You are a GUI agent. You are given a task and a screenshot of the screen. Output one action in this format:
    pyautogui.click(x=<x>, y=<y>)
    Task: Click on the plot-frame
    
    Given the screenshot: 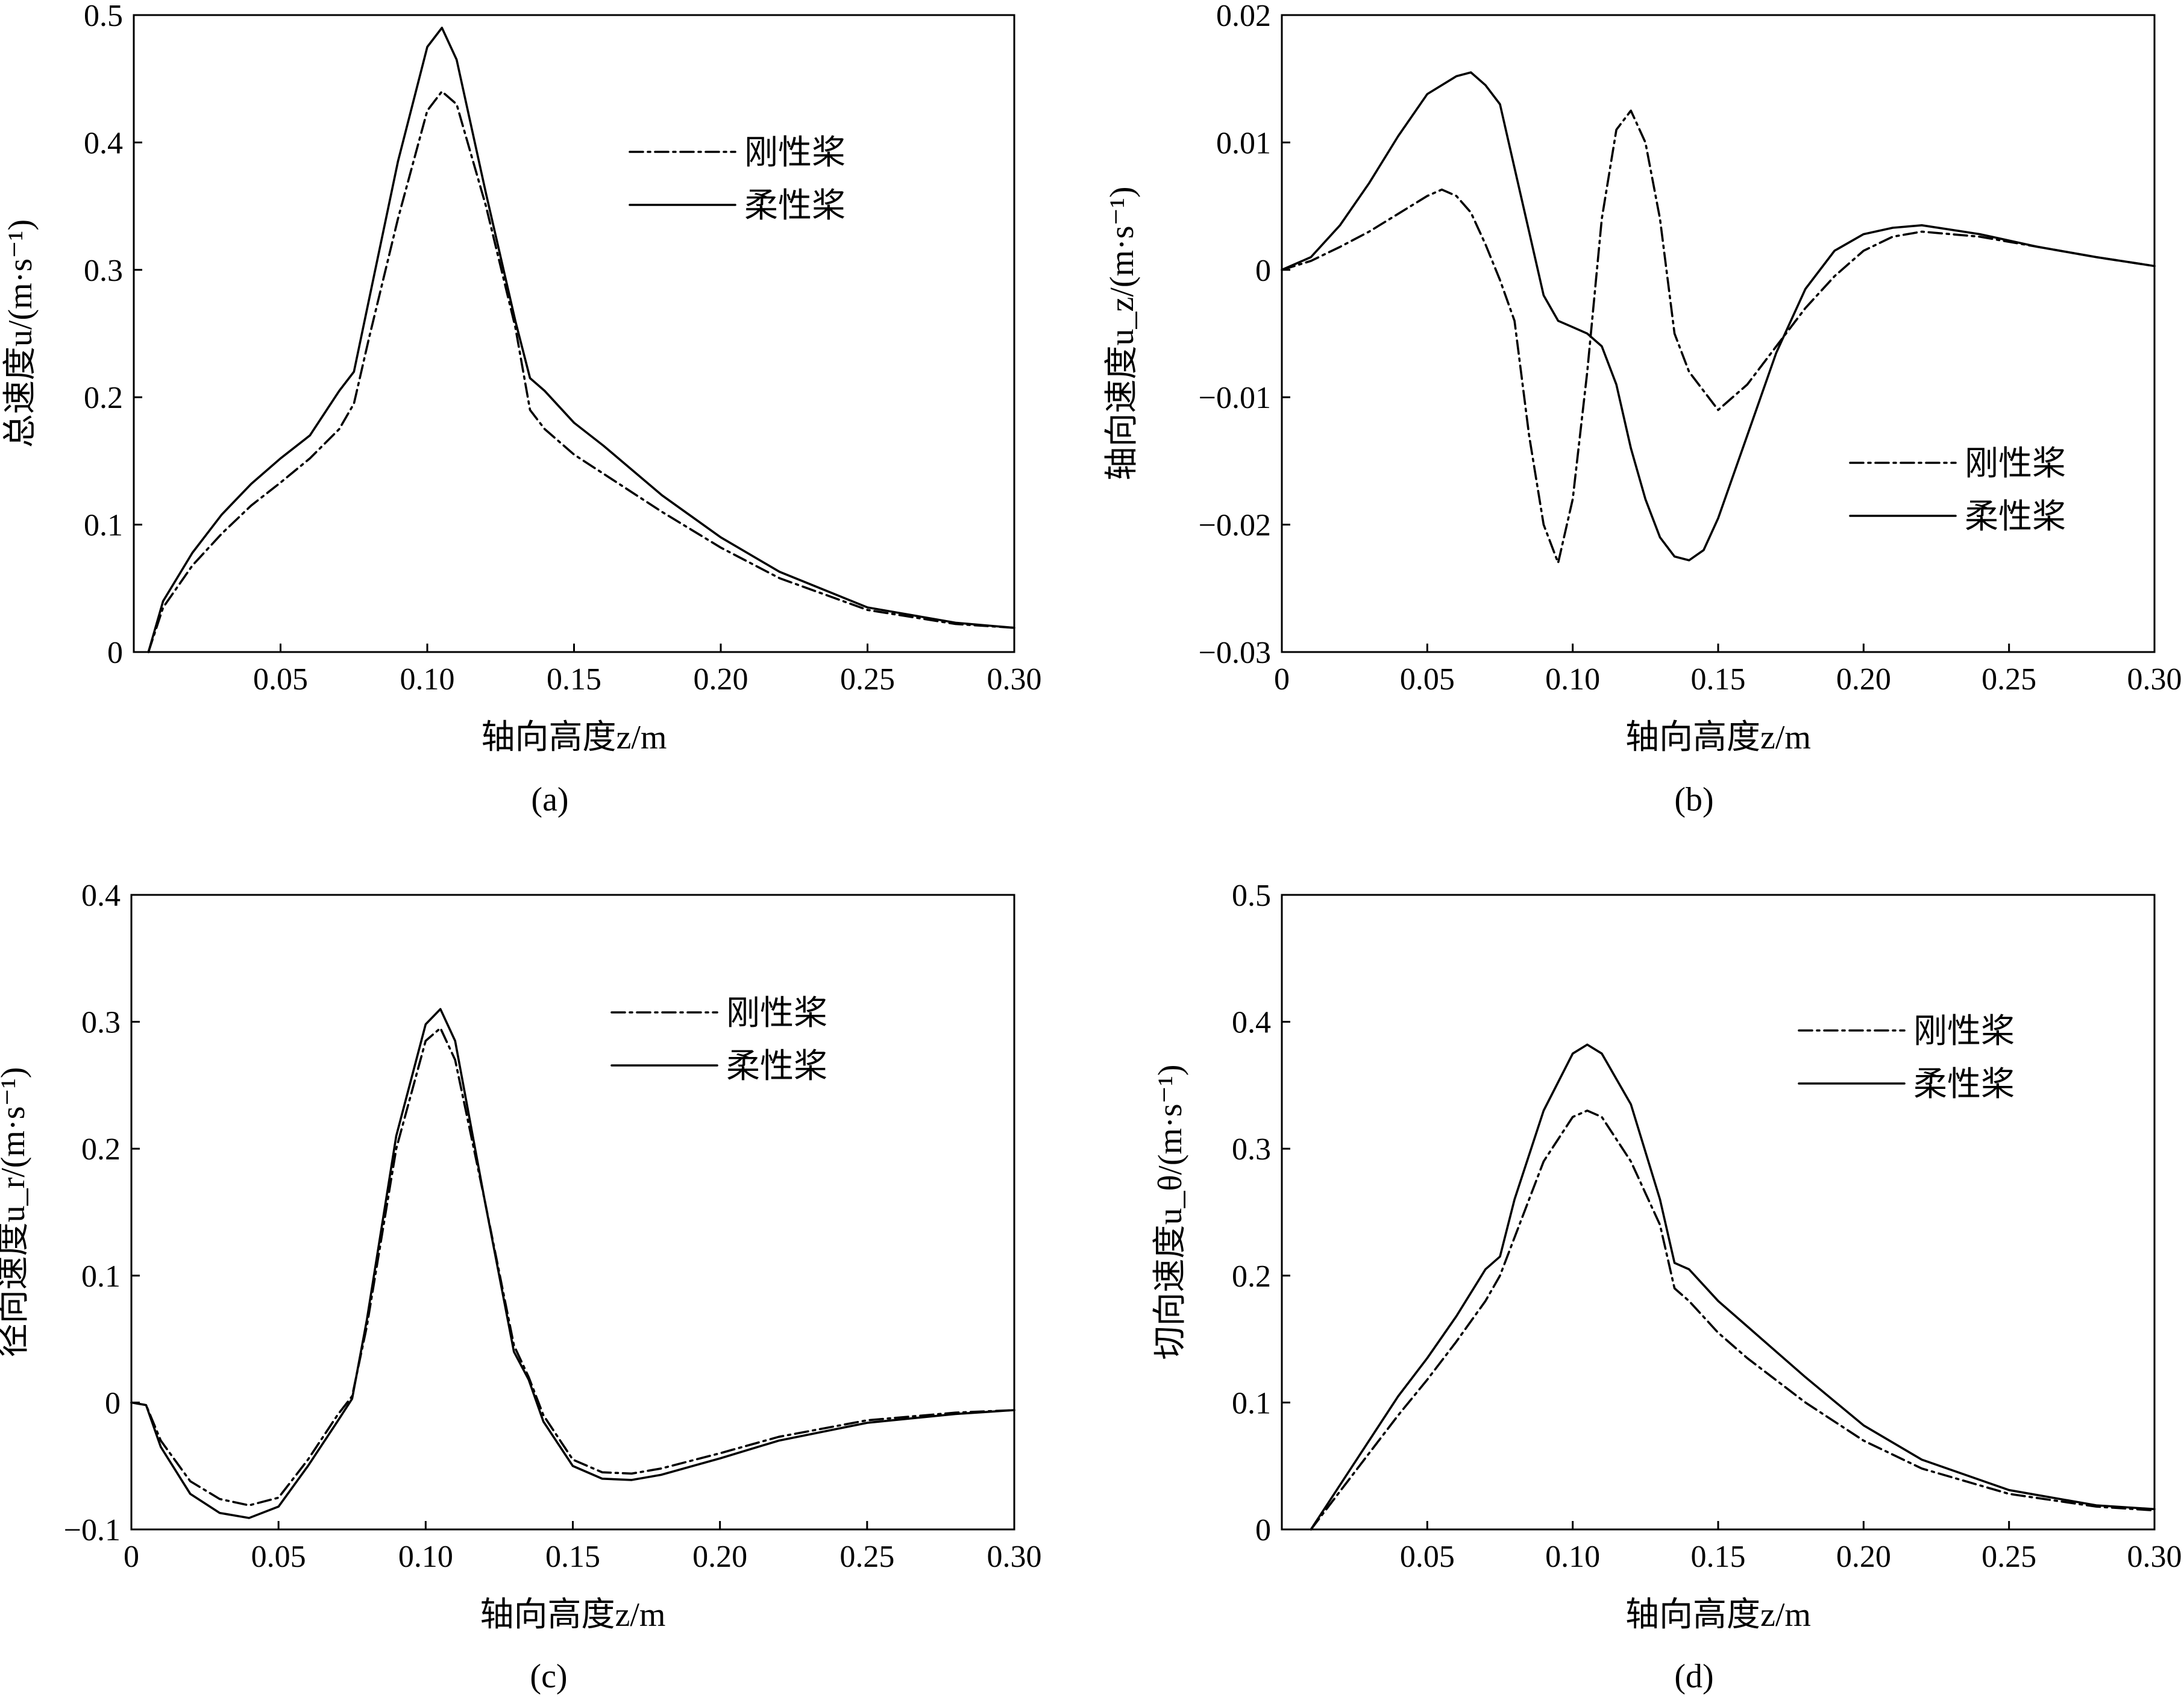 What is the action you would take?
    pyautogui.click(x=1718, y=1212)
    